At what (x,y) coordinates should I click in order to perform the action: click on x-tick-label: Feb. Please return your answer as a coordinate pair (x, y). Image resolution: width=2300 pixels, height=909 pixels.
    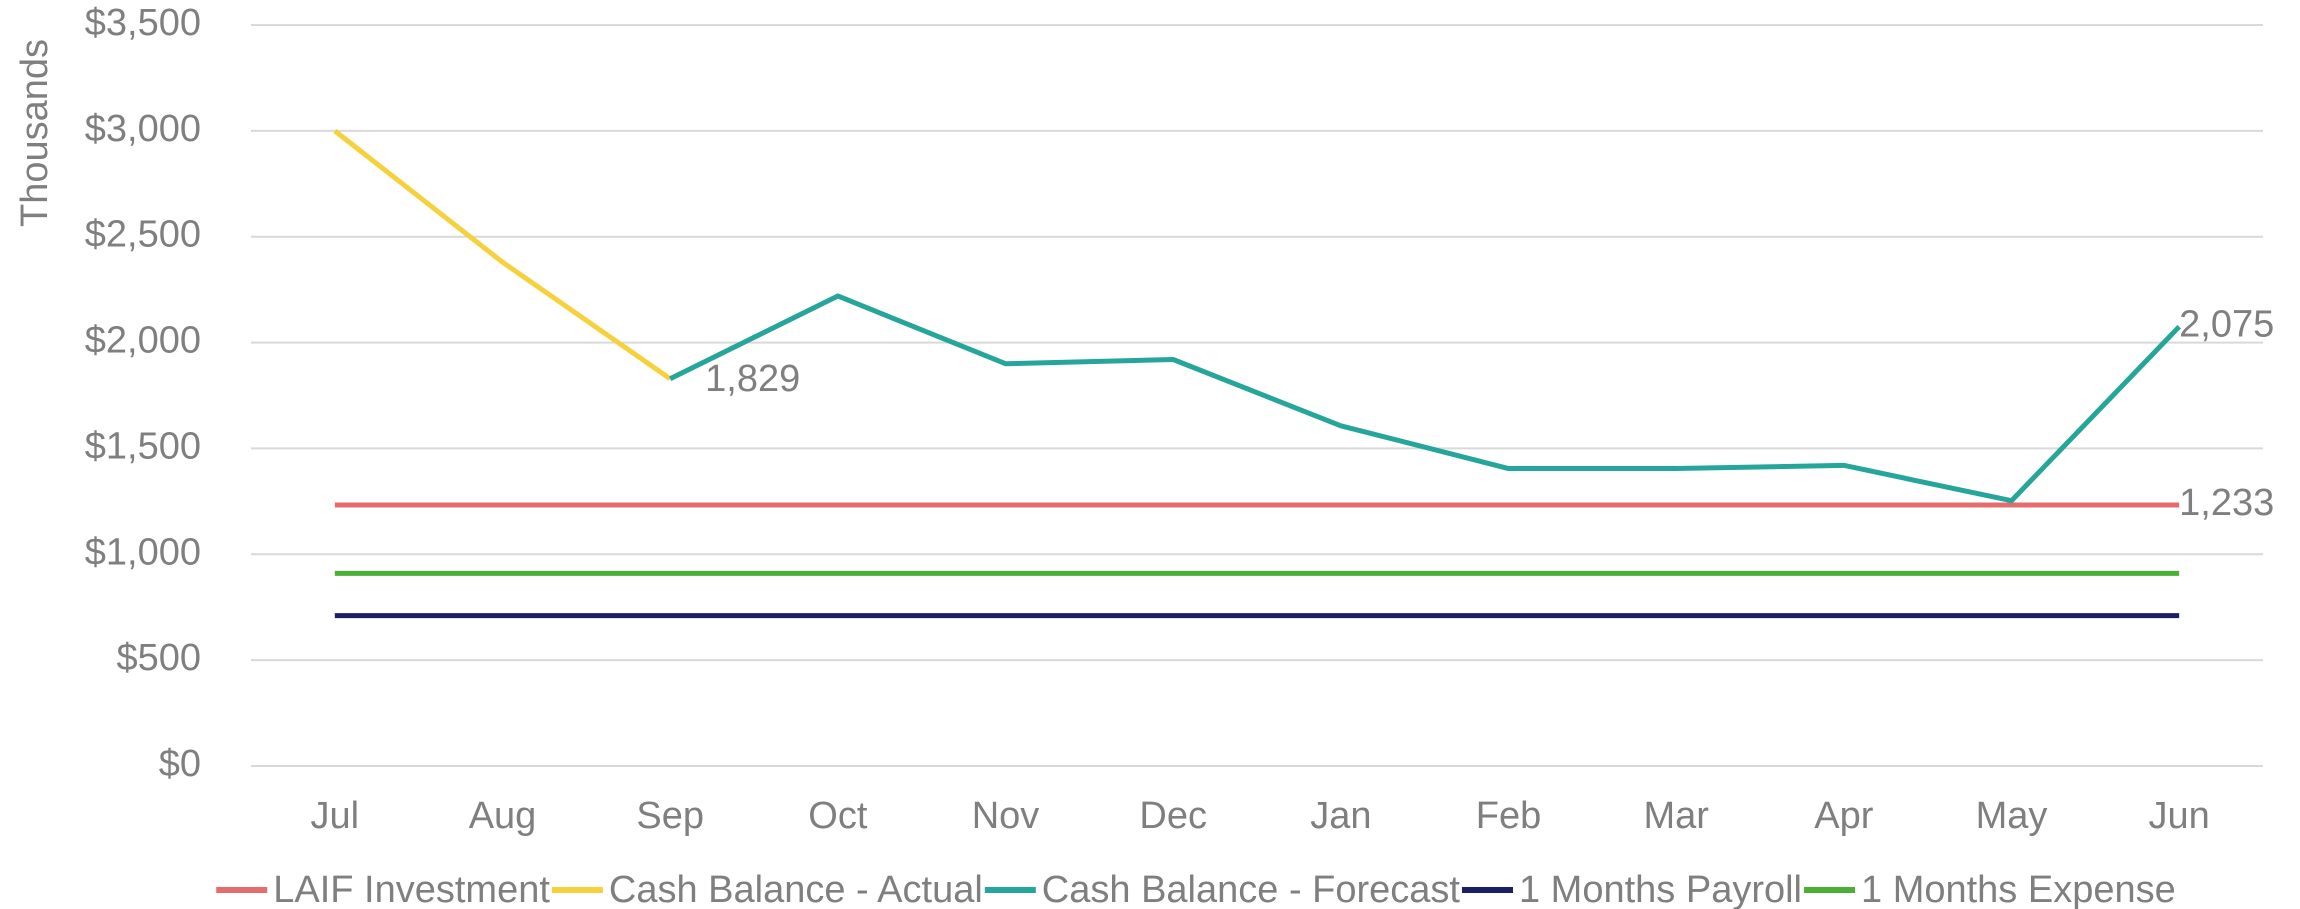
    Looking at the image, I should click on (1508, 816).